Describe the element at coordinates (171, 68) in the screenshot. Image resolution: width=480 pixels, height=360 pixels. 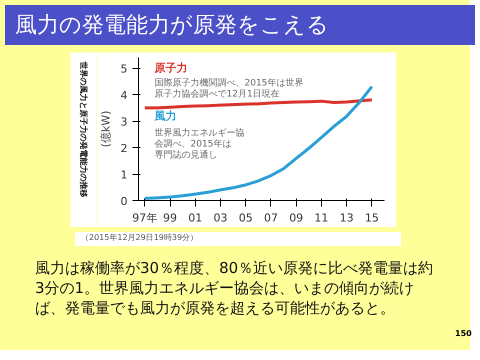
I see `text: 原子力` at that location.